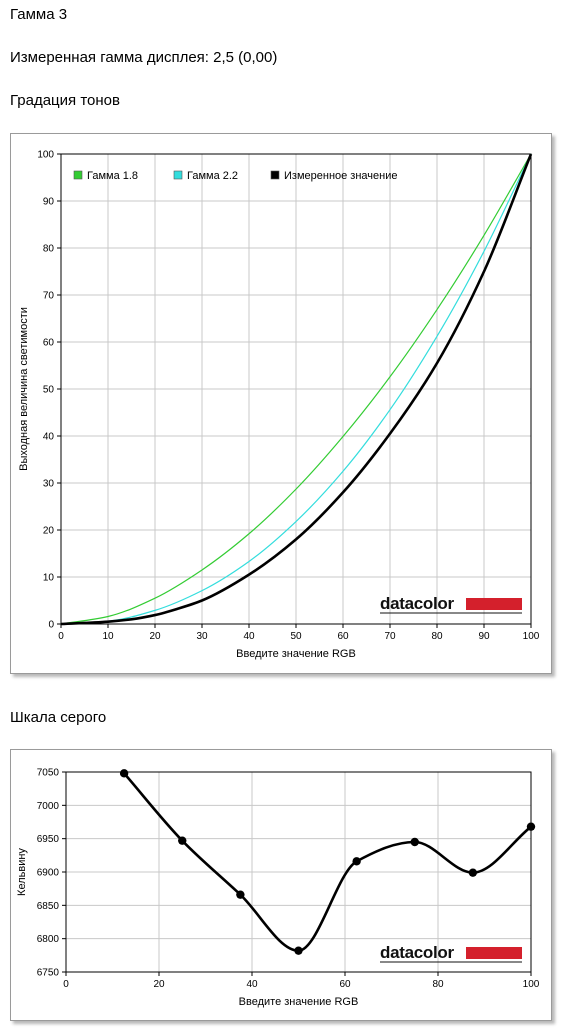 This screenshot has width=561, height=1032. I want to click on y-tick-label: 6800, so click(48, 939).